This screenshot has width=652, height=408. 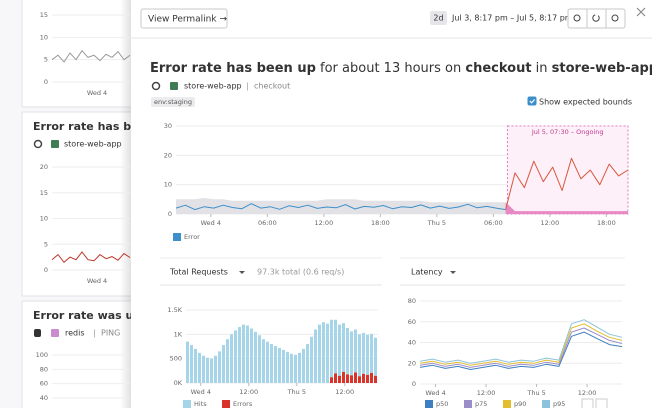 What do you see at coordinates (520, 404) in the screenshot?
I see `legend-label: p90` at bounding box center [520, 404].